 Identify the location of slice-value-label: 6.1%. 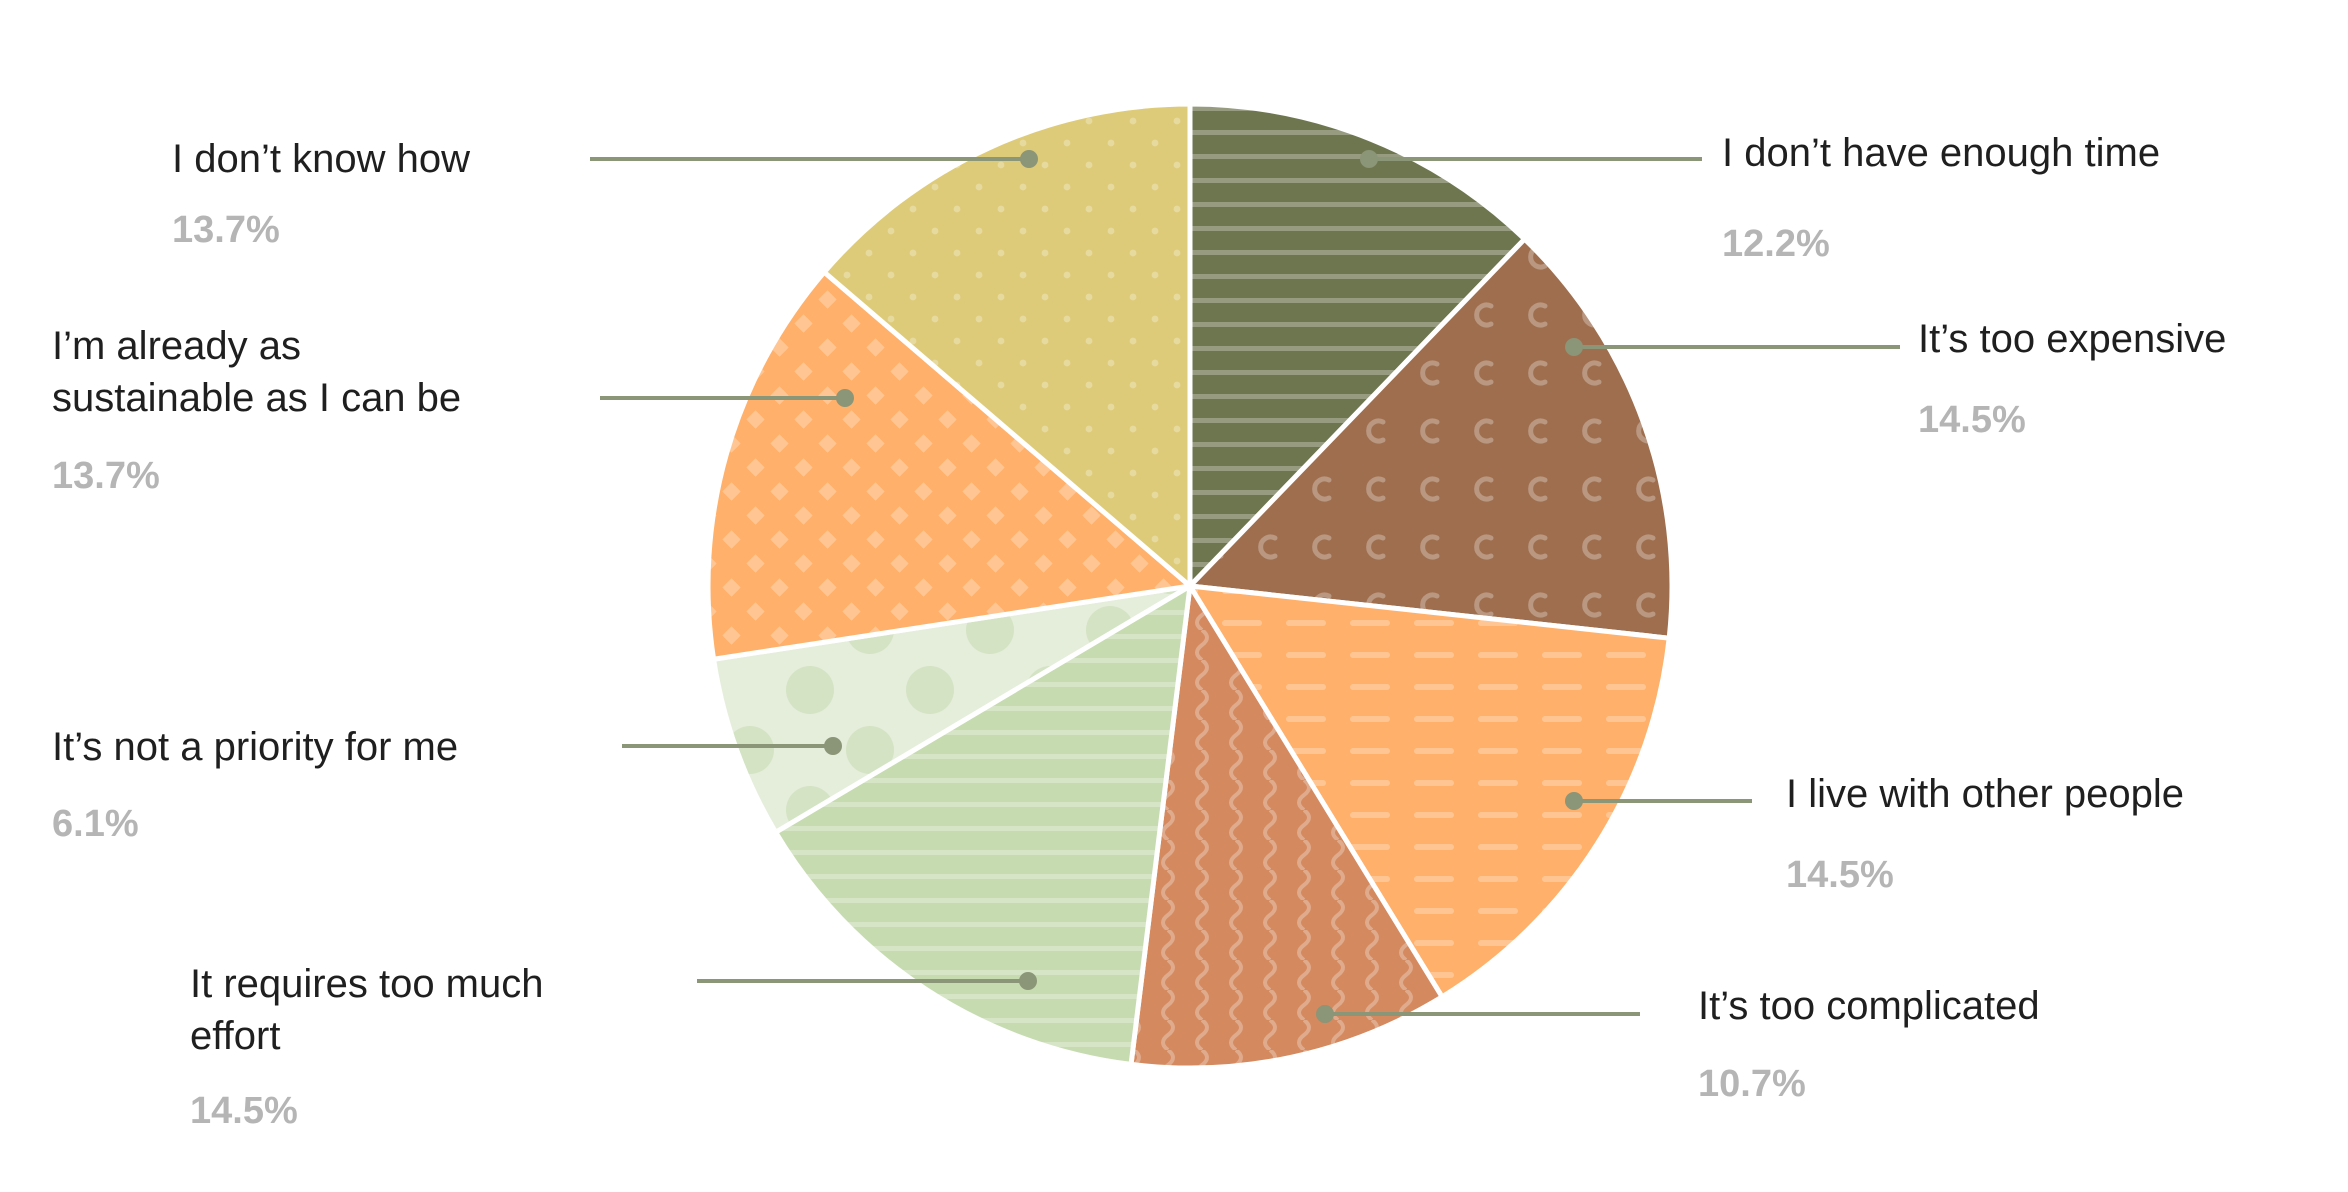
(95, 824).